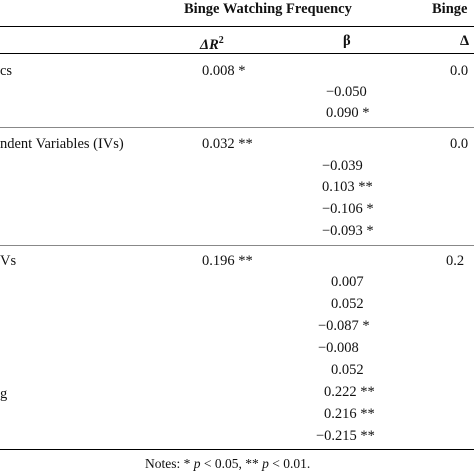  Describe the element at coordinates (237, 449) in the screenshot. I see `table-bottom-rule` at that location.